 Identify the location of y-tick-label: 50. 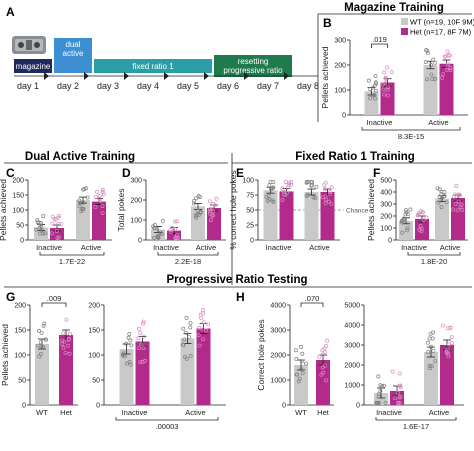
(250, 211).